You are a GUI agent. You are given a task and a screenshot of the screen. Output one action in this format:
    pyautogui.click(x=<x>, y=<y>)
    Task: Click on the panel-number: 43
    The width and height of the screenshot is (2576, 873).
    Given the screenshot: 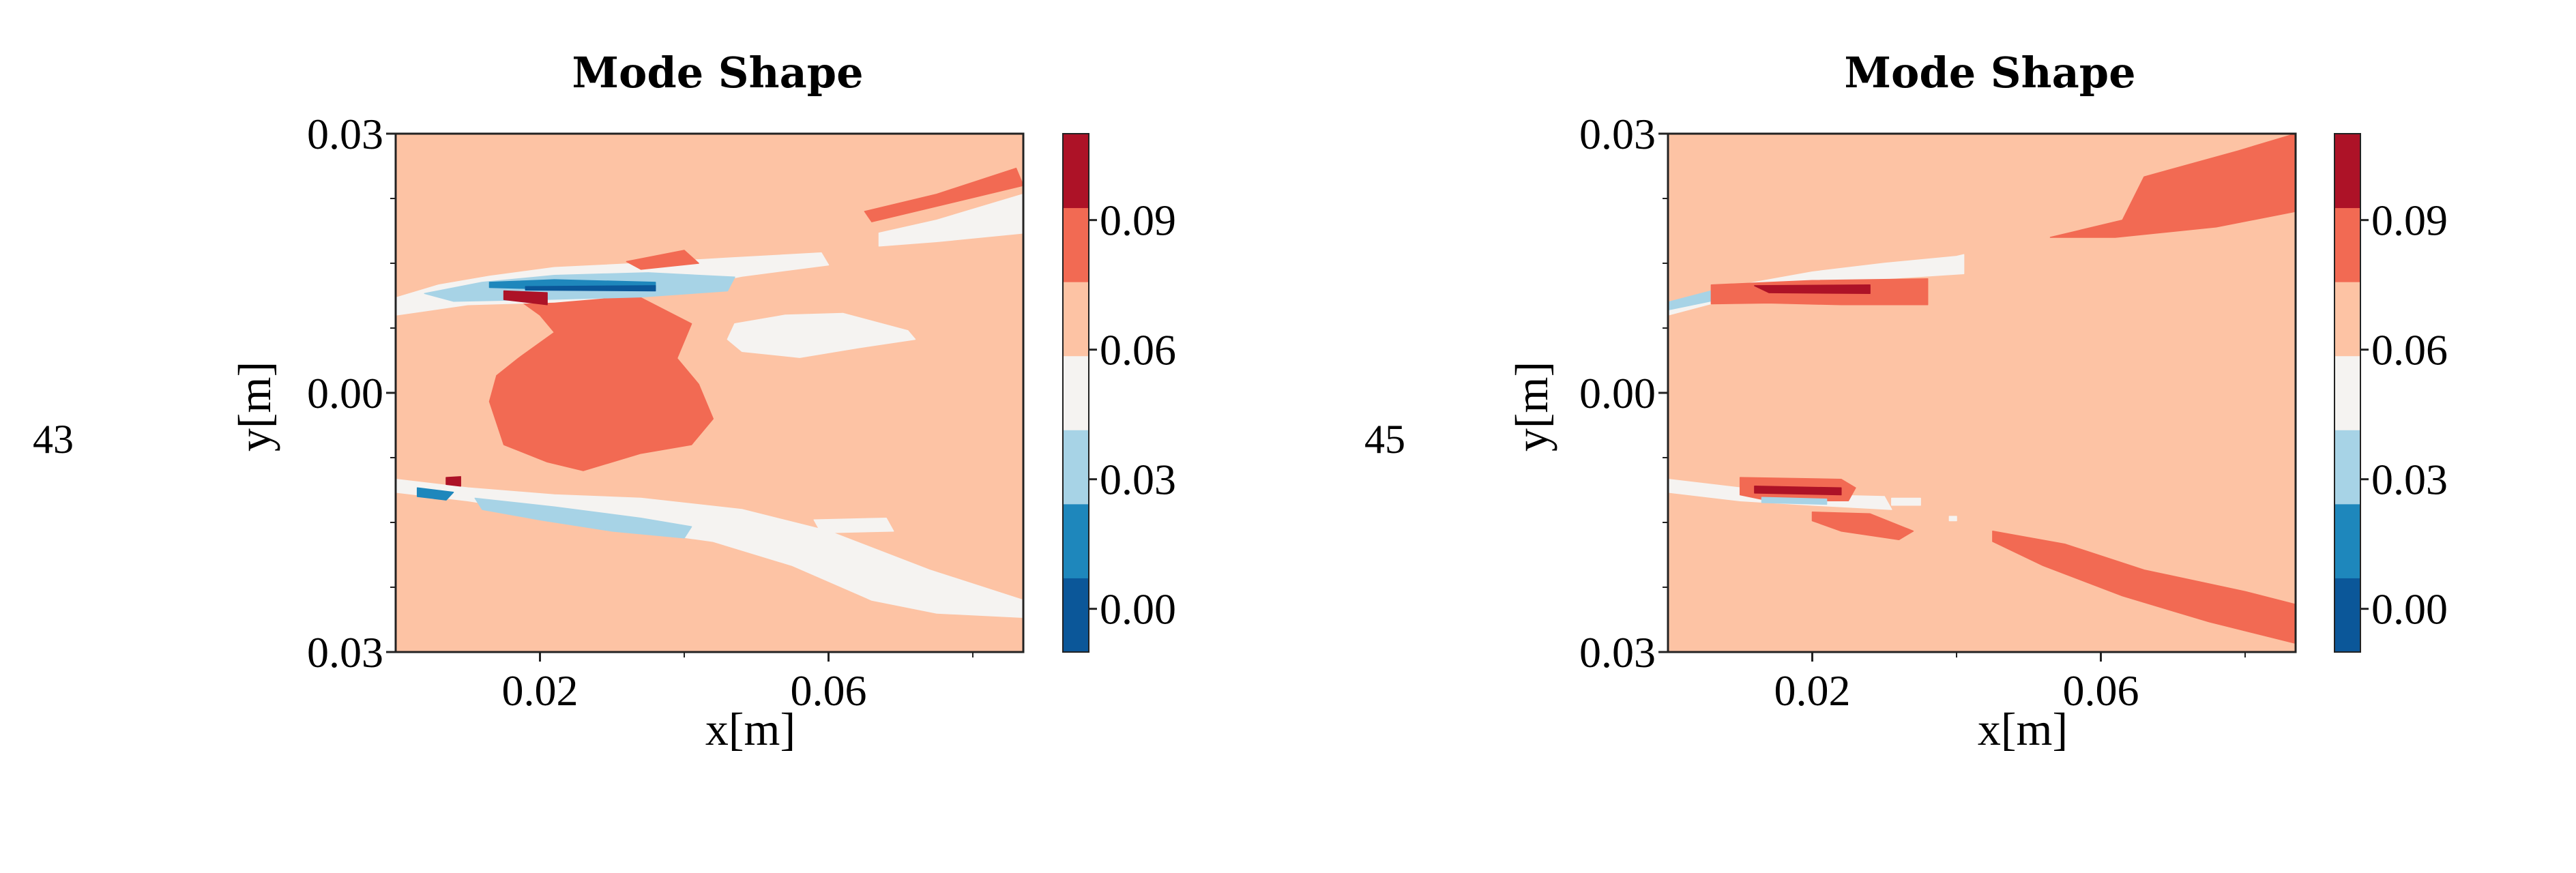 What is the action you would take?
    pyautogui.click(x=53, y=439)
    